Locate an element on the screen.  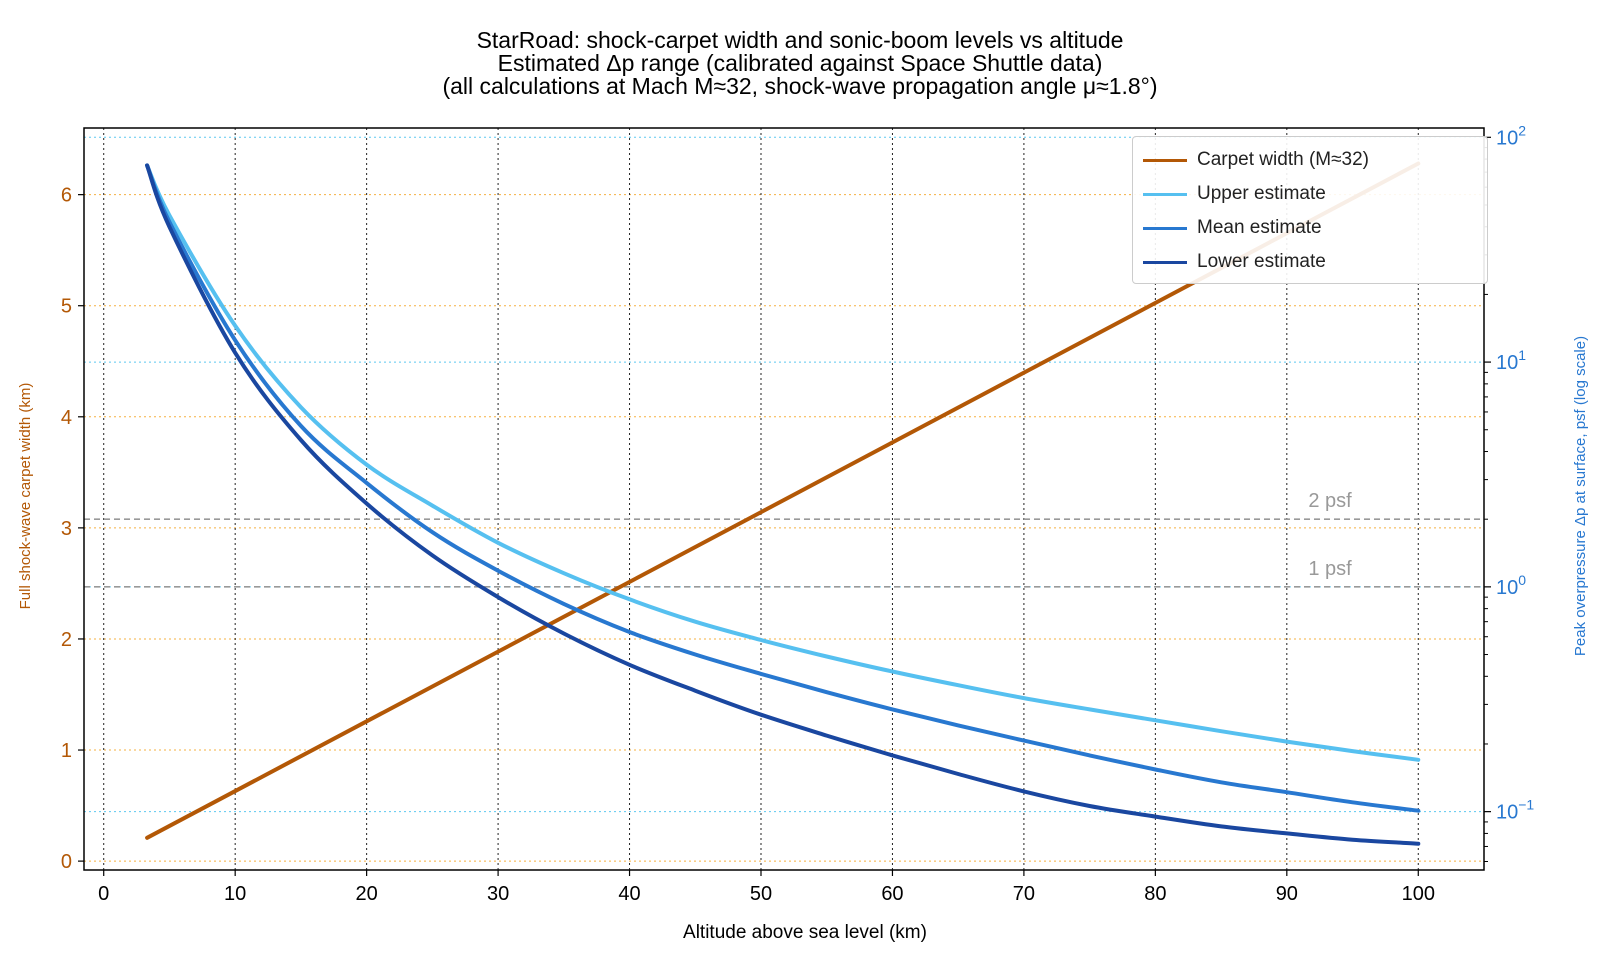
reference-line-label: 2 psf is located at coordinates (1330, 501).